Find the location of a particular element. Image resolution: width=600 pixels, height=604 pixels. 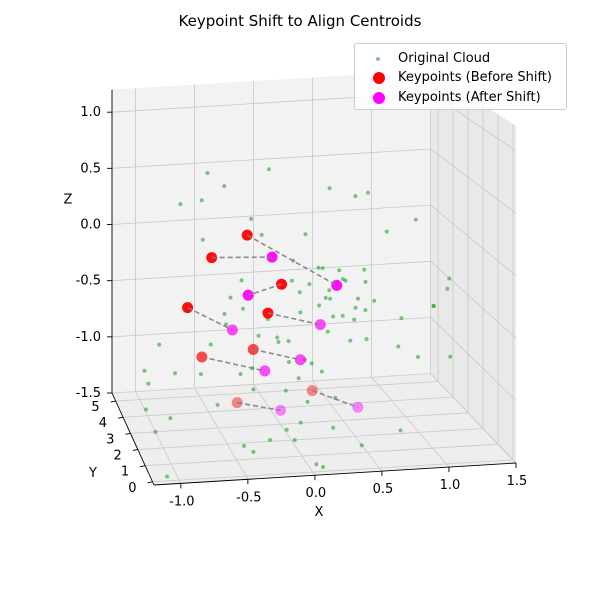

x-tick-label: 1.0 is located at coordinates (450, 485).